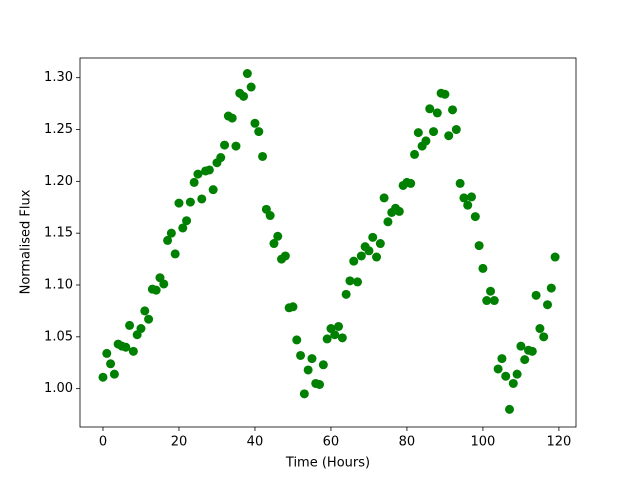 The width and height of the screenshot is (640, 480). What do you see at coordinates (26, 241) in the screenshot?
I see `y-axis-label: Normalised Flux` at bounding box center [26, 241].